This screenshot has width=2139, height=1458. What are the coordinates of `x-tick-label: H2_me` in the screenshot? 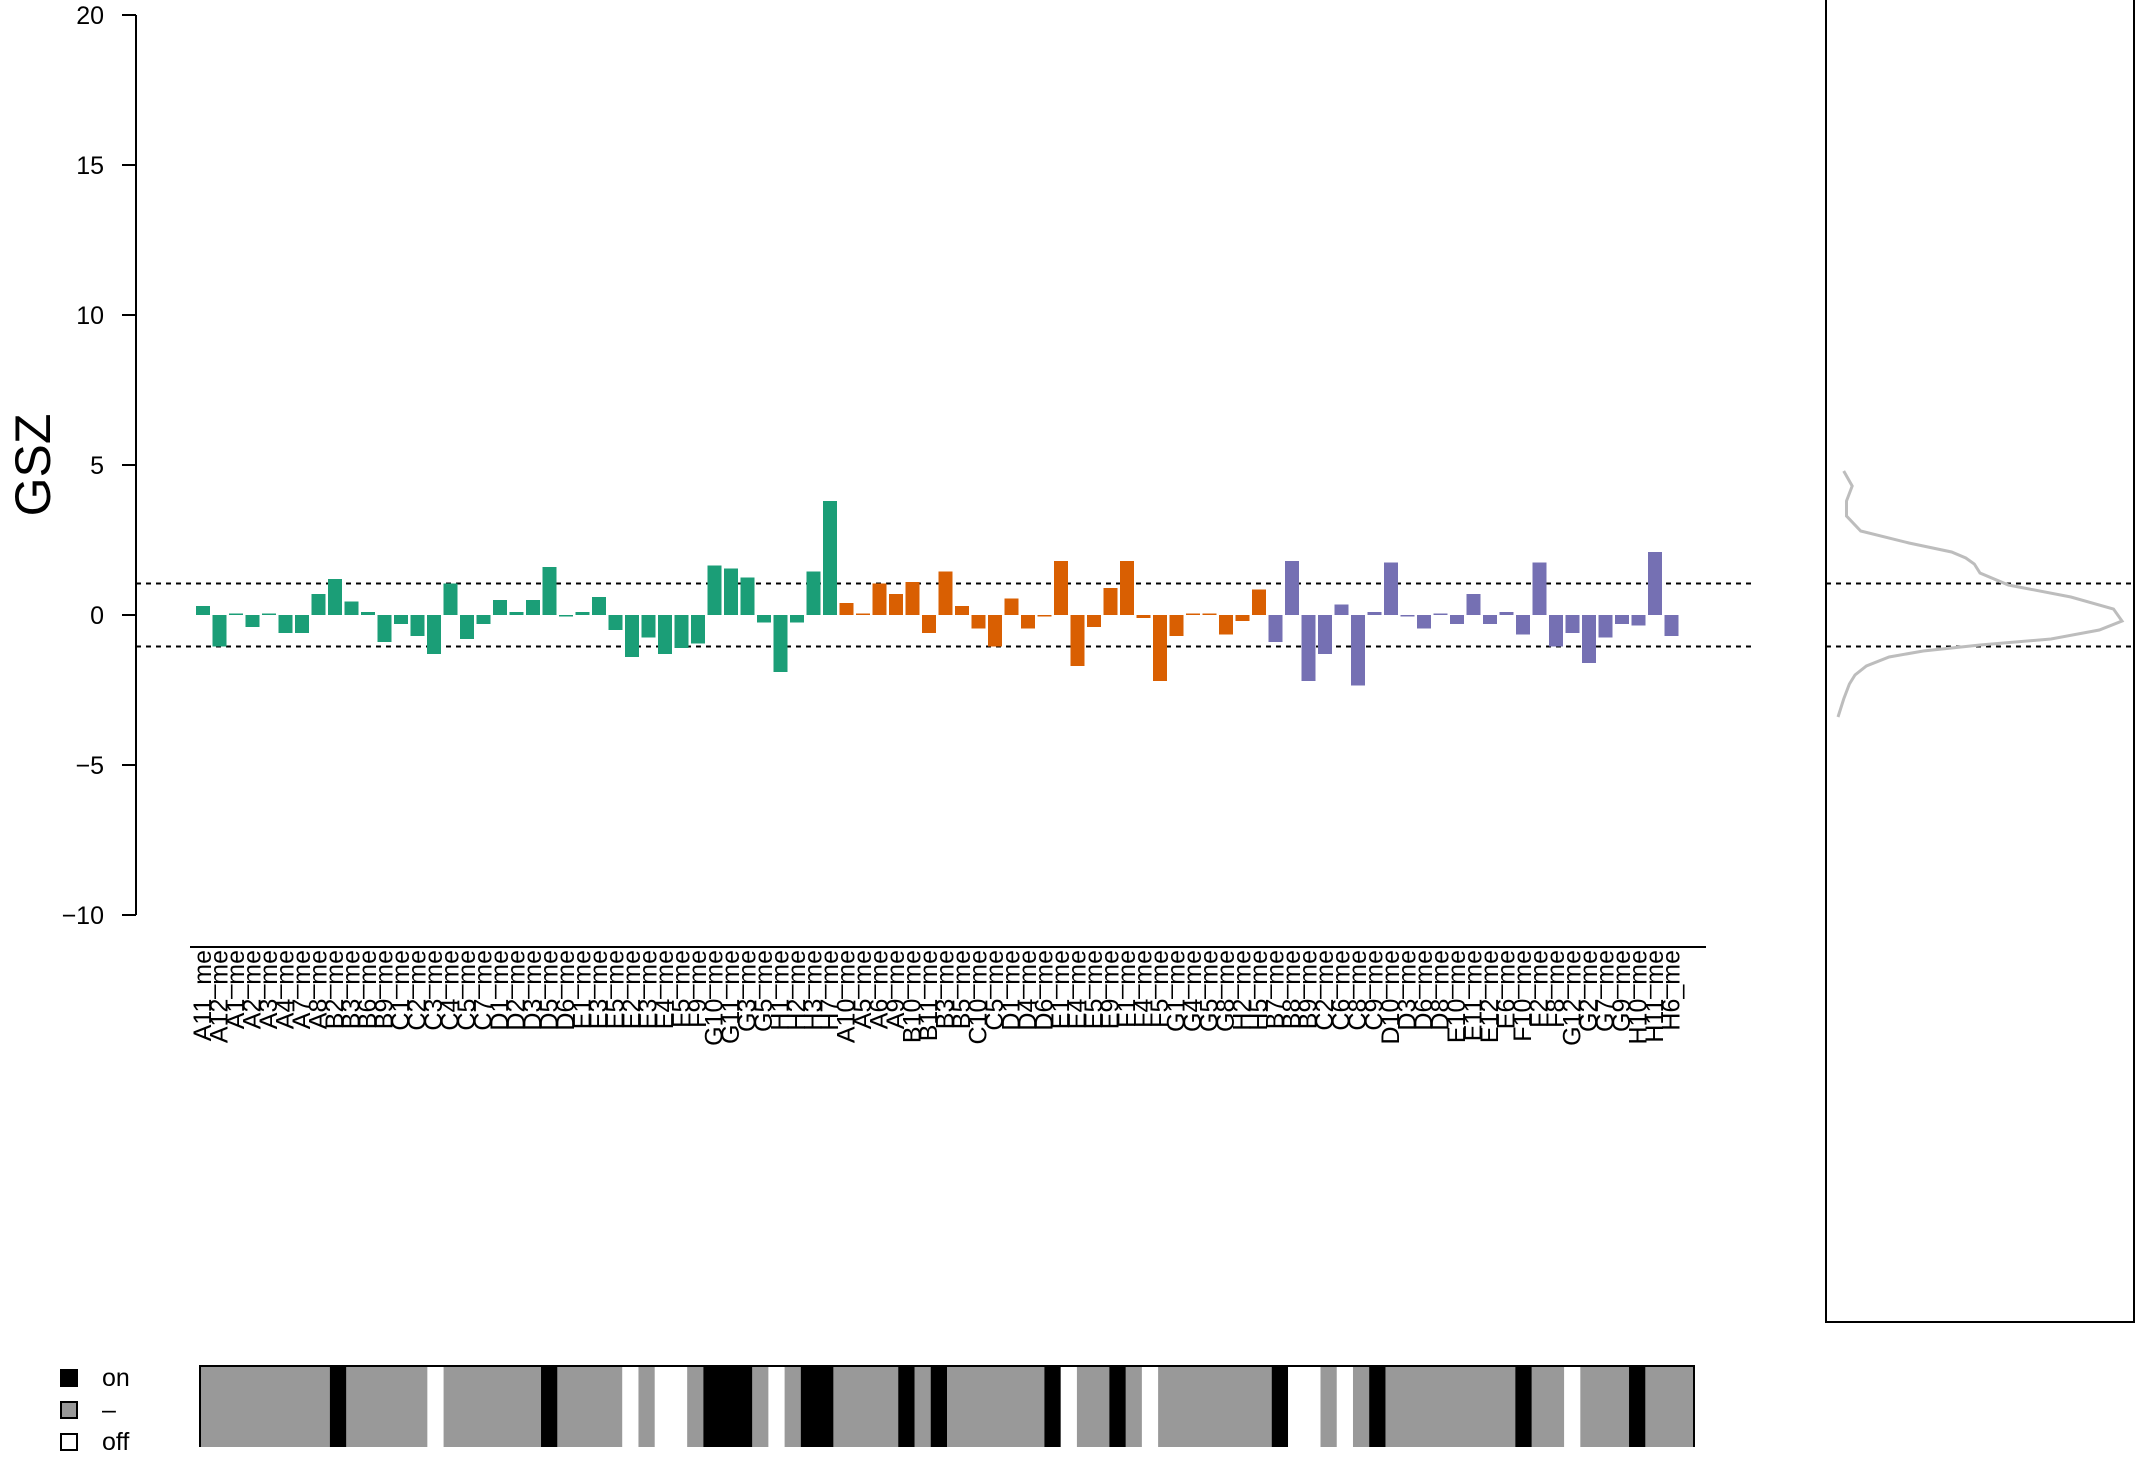 It's located at (797, 990).